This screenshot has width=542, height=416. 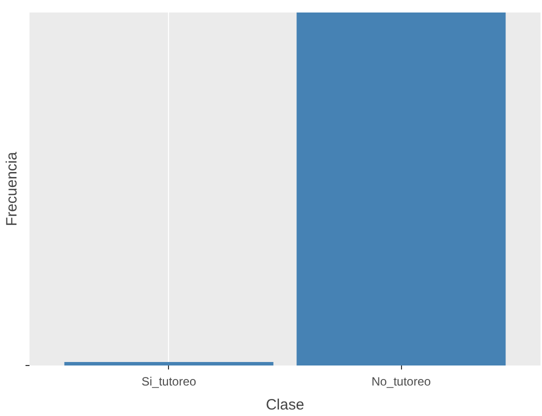 I want to click on x-axis-title: Clase, so click(x=285, y=405).